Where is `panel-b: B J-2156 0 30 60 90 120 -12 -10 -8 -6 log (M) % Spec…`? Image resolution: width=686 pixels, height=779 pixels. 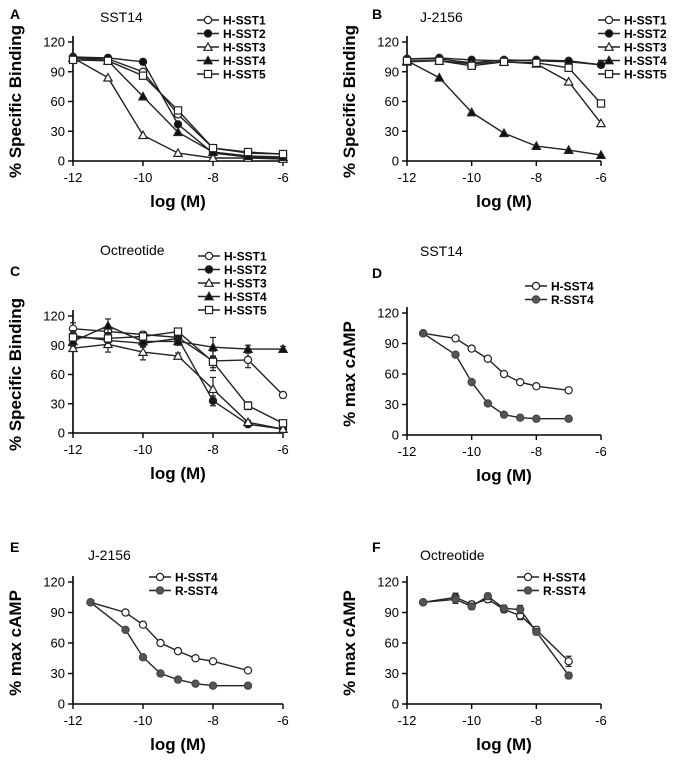
panel-b: B J-2156 0 30 60 90 120 -12 -10 -8 -6 log (M) % Spec… is located at coordinates (503, 108).